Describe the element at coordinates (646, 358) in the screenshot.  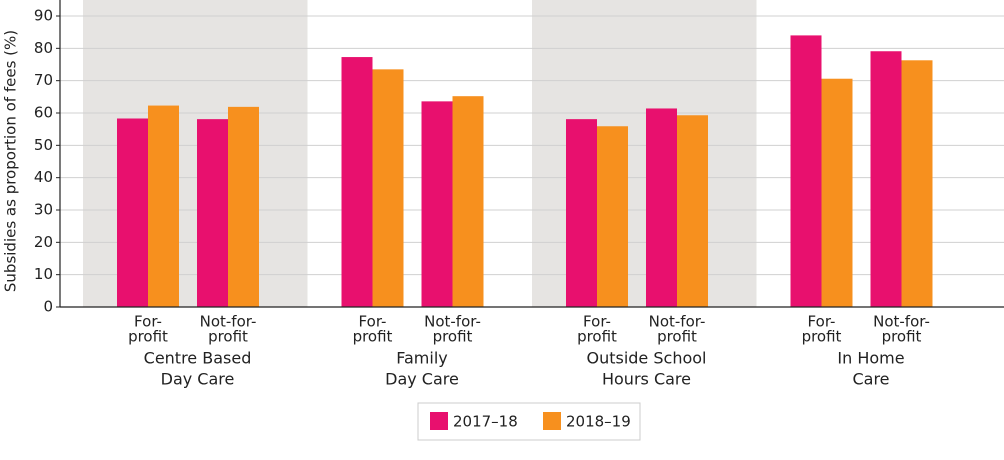
I see `group-label: Outside School` at that location.